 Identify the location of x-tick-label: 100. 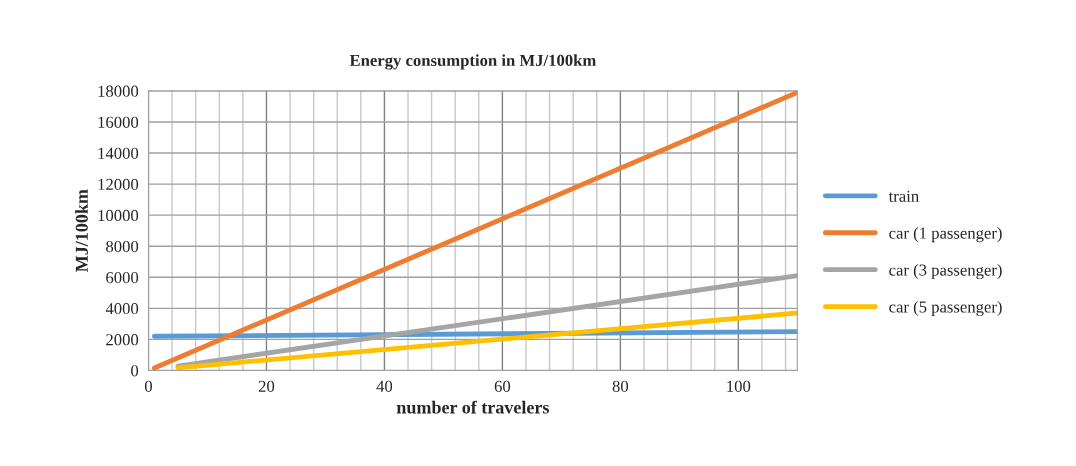
(739, 386).